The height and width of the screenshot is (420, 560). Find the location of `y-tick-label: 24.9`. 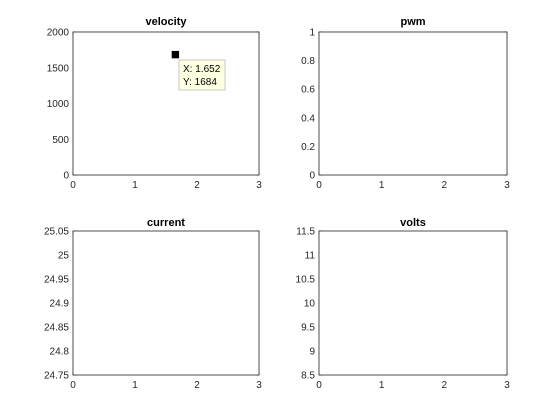

y-tick-label: 24.9 is located at coordinates (60, 304).